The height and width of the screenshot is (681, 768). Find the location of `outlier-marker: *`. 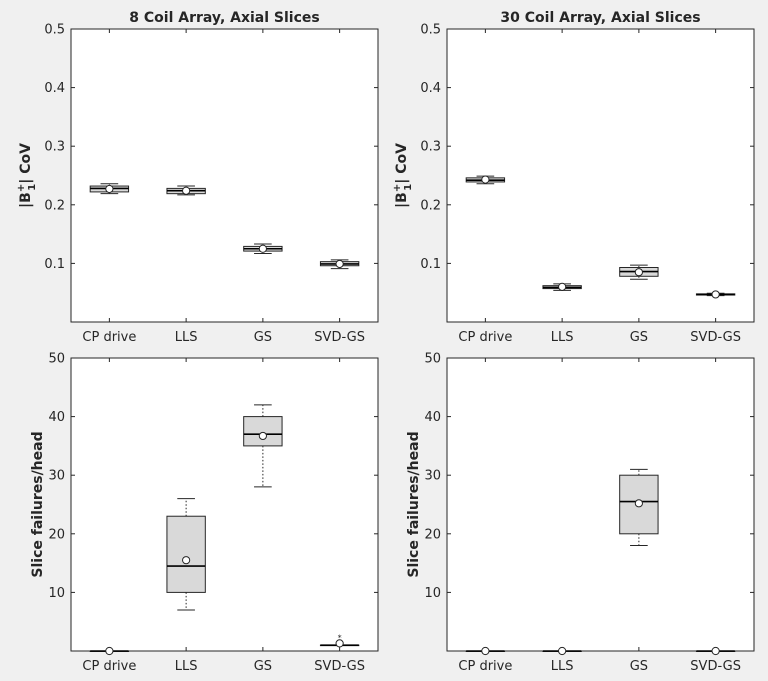

outlier-marker: * is located at coordinates (340, 637).